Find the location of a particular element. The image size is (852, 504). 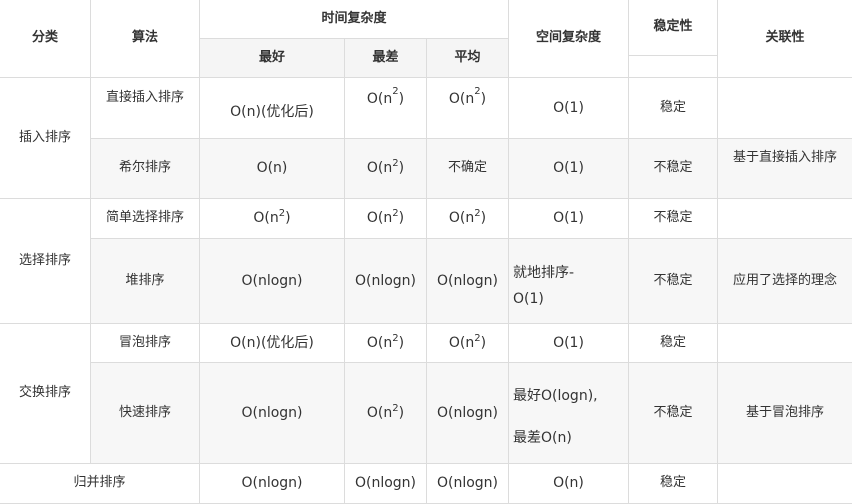

algo-name: 希尔排序 is located at coordinates (145, 169).